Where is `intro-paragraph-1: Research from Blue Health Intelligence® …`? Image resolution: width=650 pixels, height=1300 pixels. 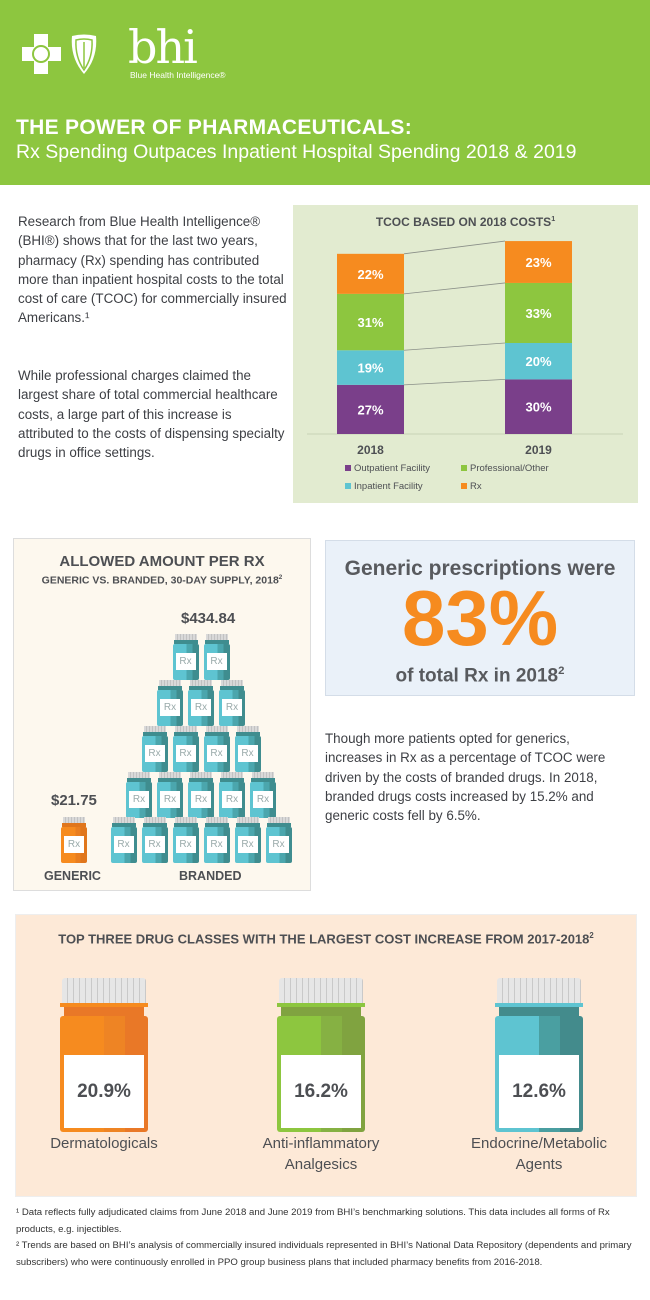 intro-paragraph-1: Research from Blue Health Intelligence® … is located at coordinates (152, 270).